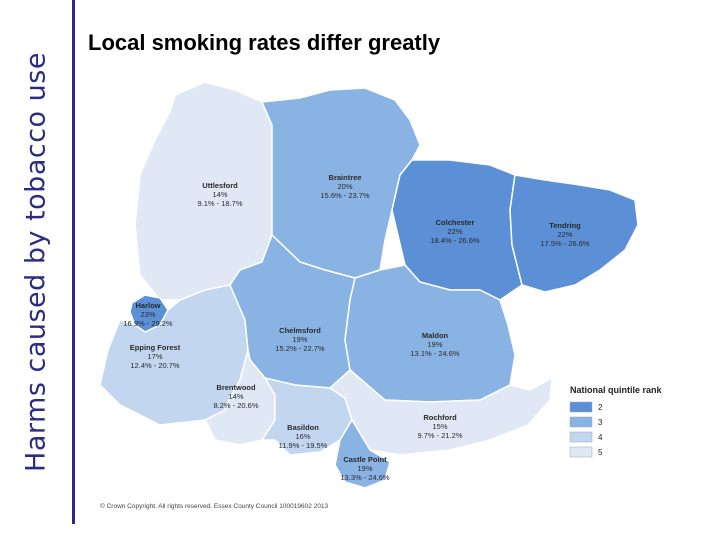 The height and width of the screenshot is (540, 720). What do you see at coordinates (303, 445) in the screenshot?
I see `label-basildon-range: 11.9% - 19.5%` at bounding box center [303, 445].